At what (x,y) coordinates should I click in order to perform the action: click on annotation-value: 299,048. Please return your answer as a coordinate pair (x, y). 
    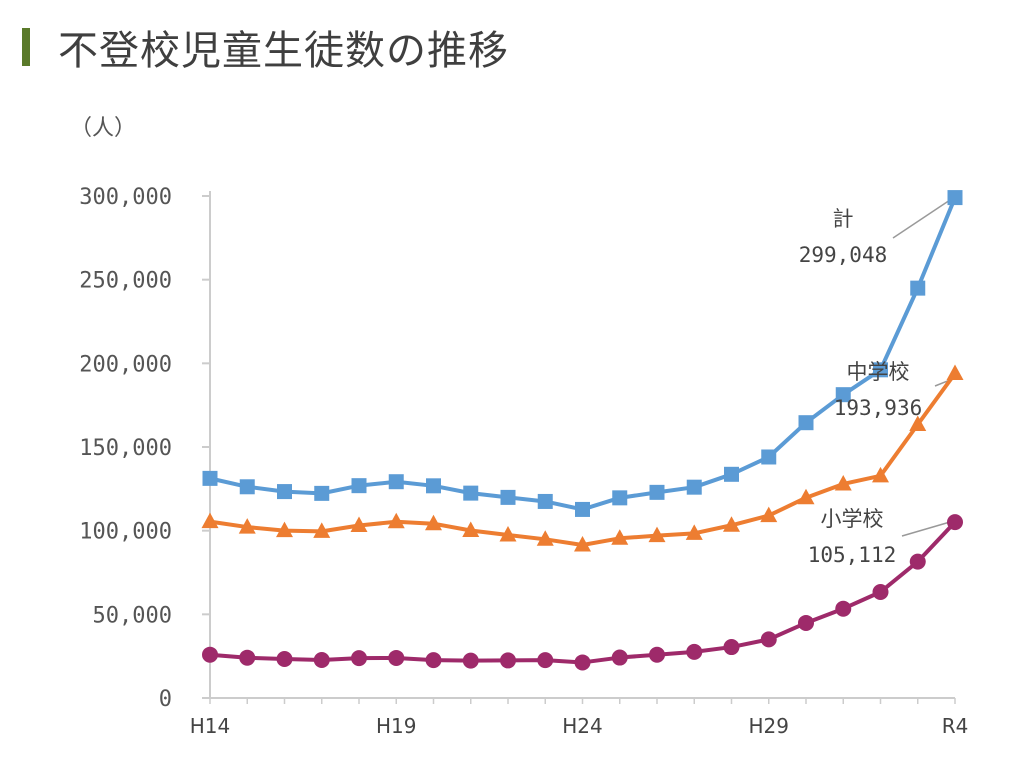
    Looking at the image, I should click on (843, 255).